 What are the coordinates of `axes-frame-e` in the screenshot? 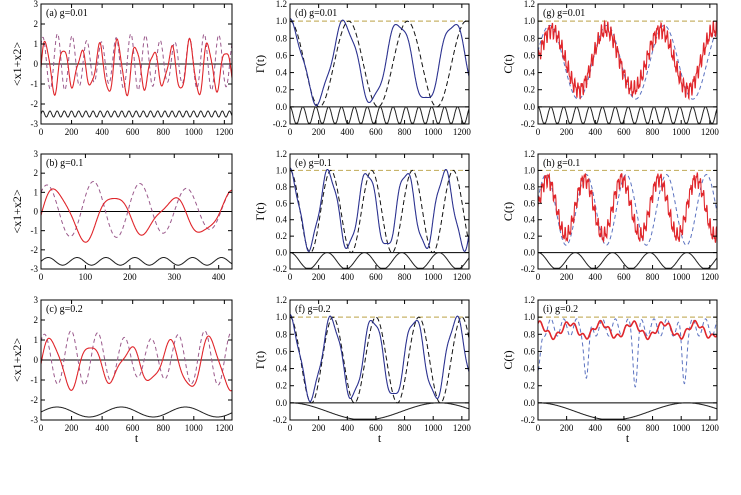 It's located at (379, 211).